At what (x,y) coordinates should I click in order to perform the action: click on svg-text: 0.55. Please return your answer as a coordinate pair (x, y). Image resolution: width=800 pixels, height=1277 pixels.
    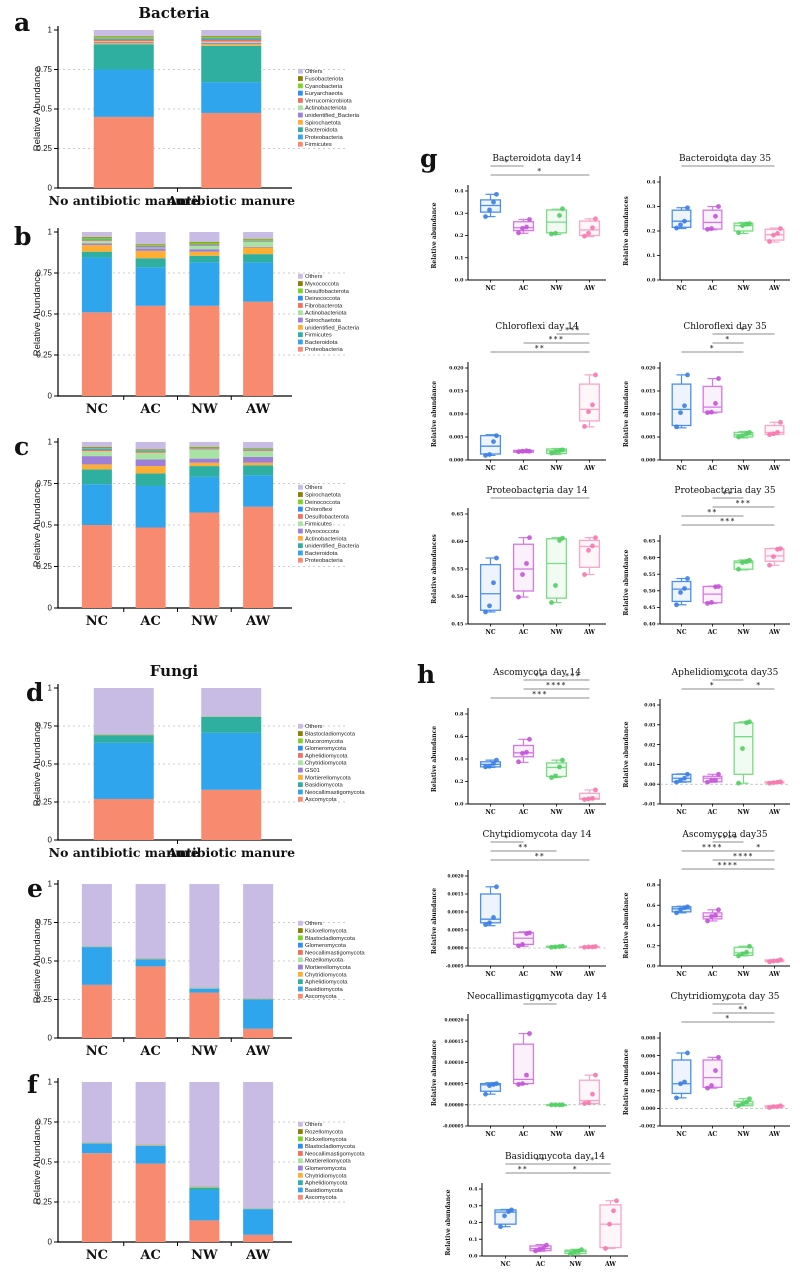
    Looking at the image, I should click on (457, 570).